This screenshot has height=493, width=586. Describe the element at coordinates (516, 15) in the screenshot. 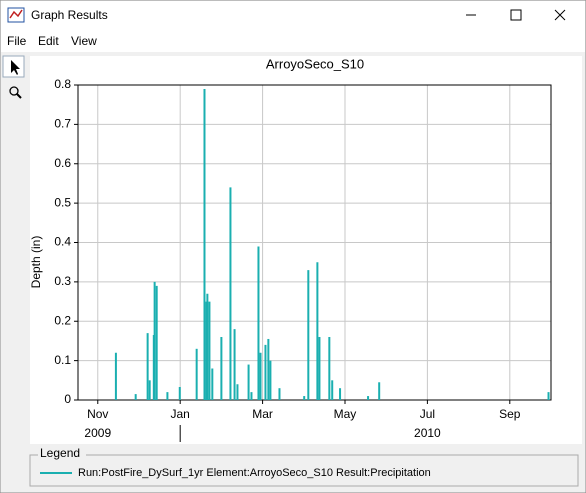

I see `maximize-button` at that location.